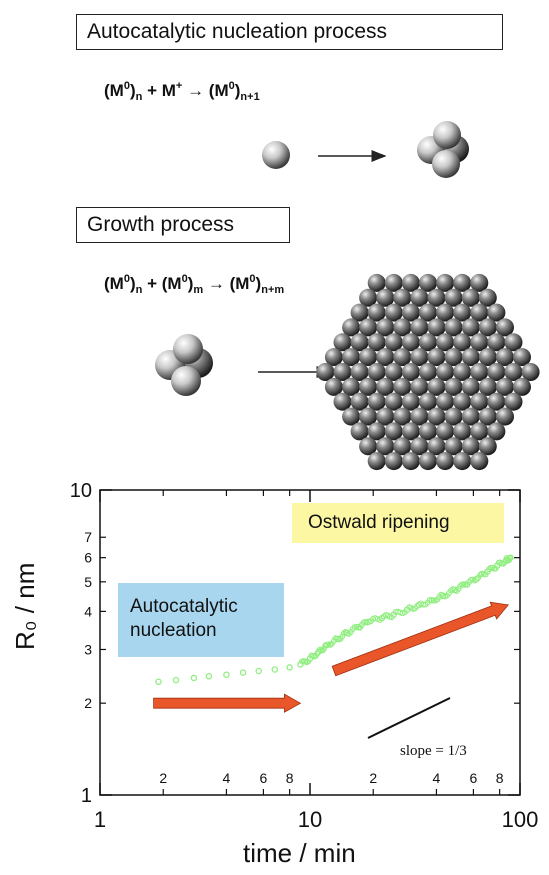  Describe the element at coordinates (182, 91) in the screenshot. I see `nucleation-equation: (M0)n + M+ → (M0)n+1` at that location.